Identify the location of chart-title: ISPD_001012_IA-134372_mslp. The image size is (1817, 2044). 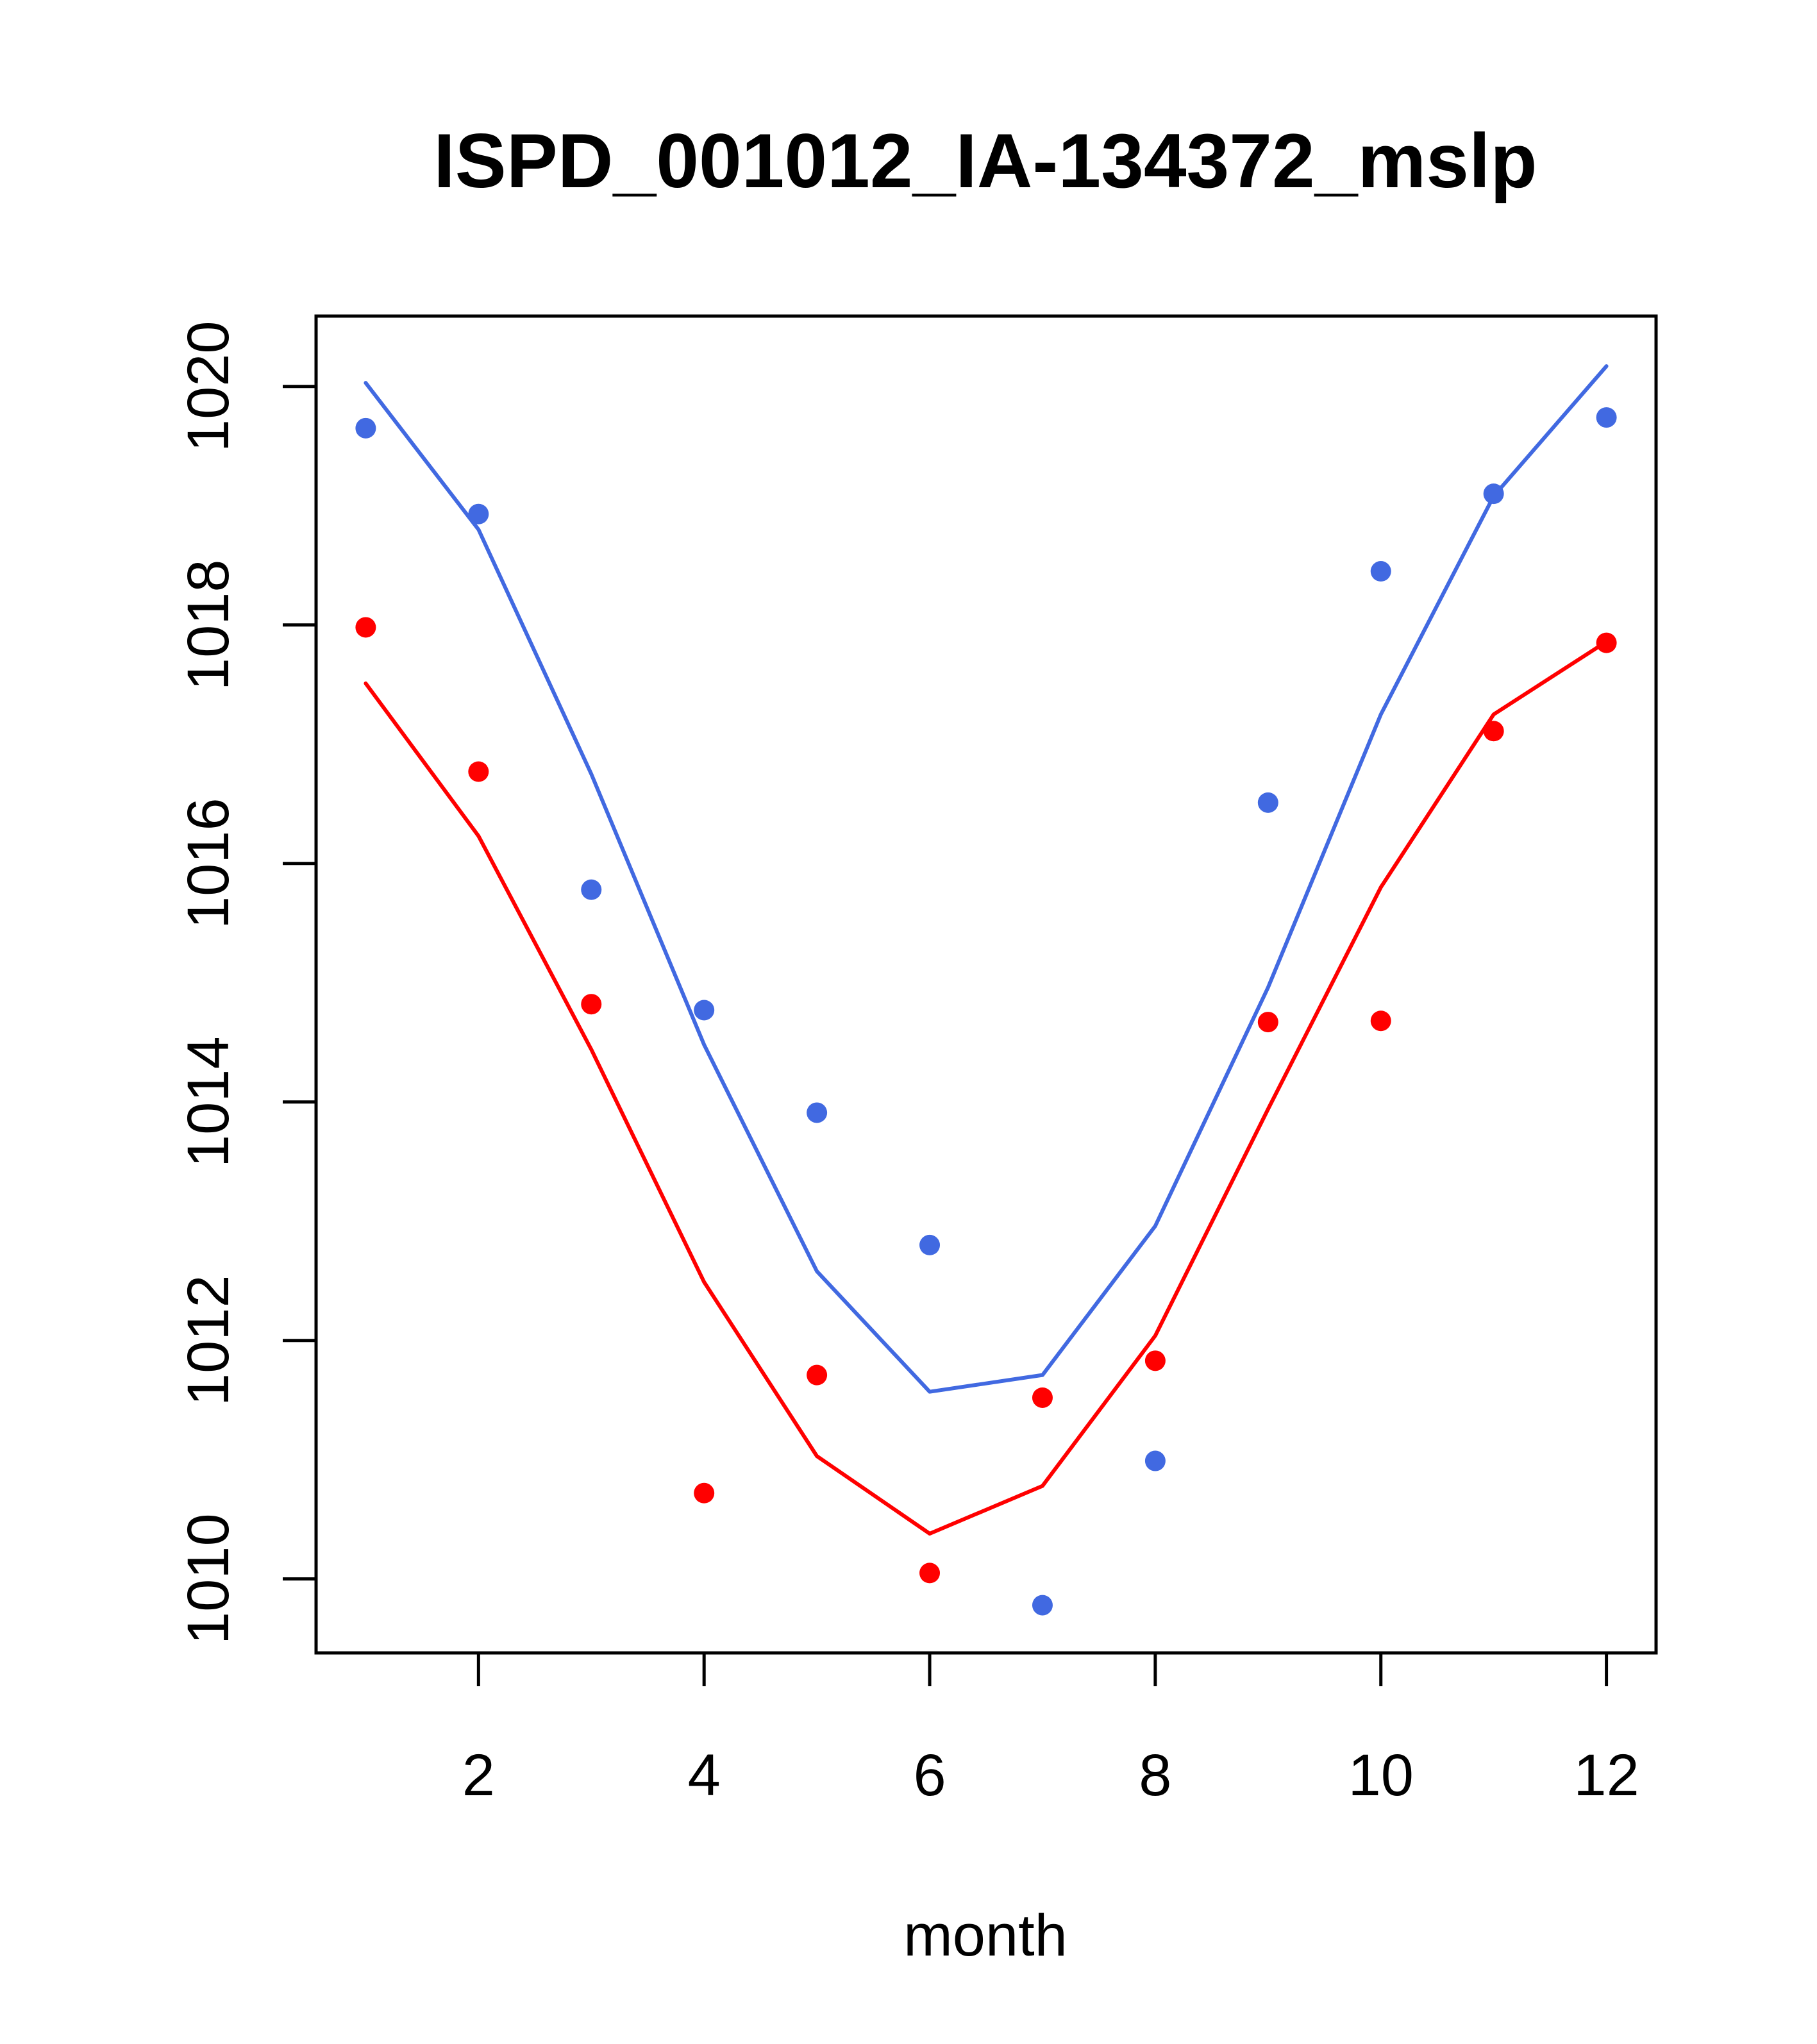
(985, 161).